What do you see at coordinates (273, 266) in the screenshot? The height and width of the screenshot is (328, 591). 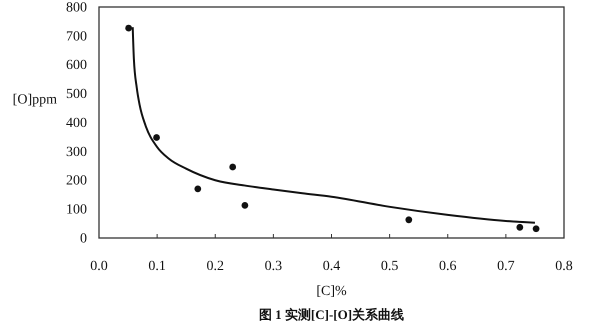 I see `x-tick-label: 0.3` at bounding box center [273, 266].